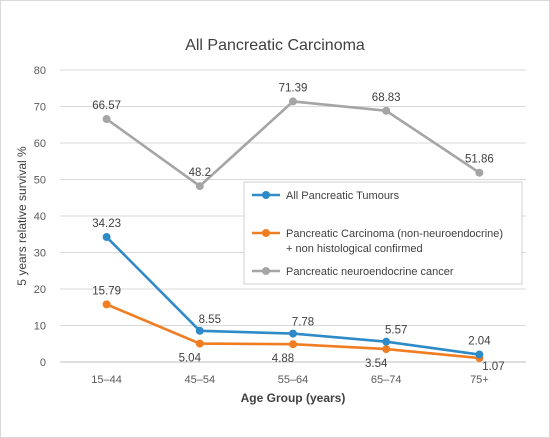 The height and width of the screenshot is (438, 550). What do you see at coordinates (40, 71) in the screenshot?
I see `y-tick-label: 80` at bounding box center [40, 71].